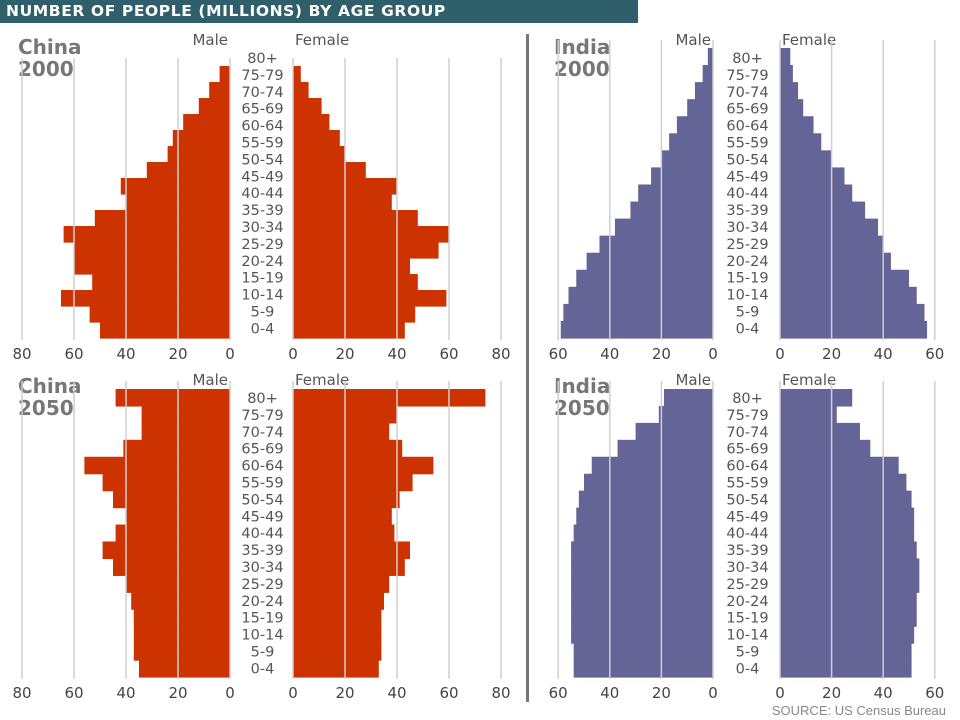 This screenshot has height=720, width=960. I want to click on panel-china-2050-age-label: 10-14, so click(262, 636).